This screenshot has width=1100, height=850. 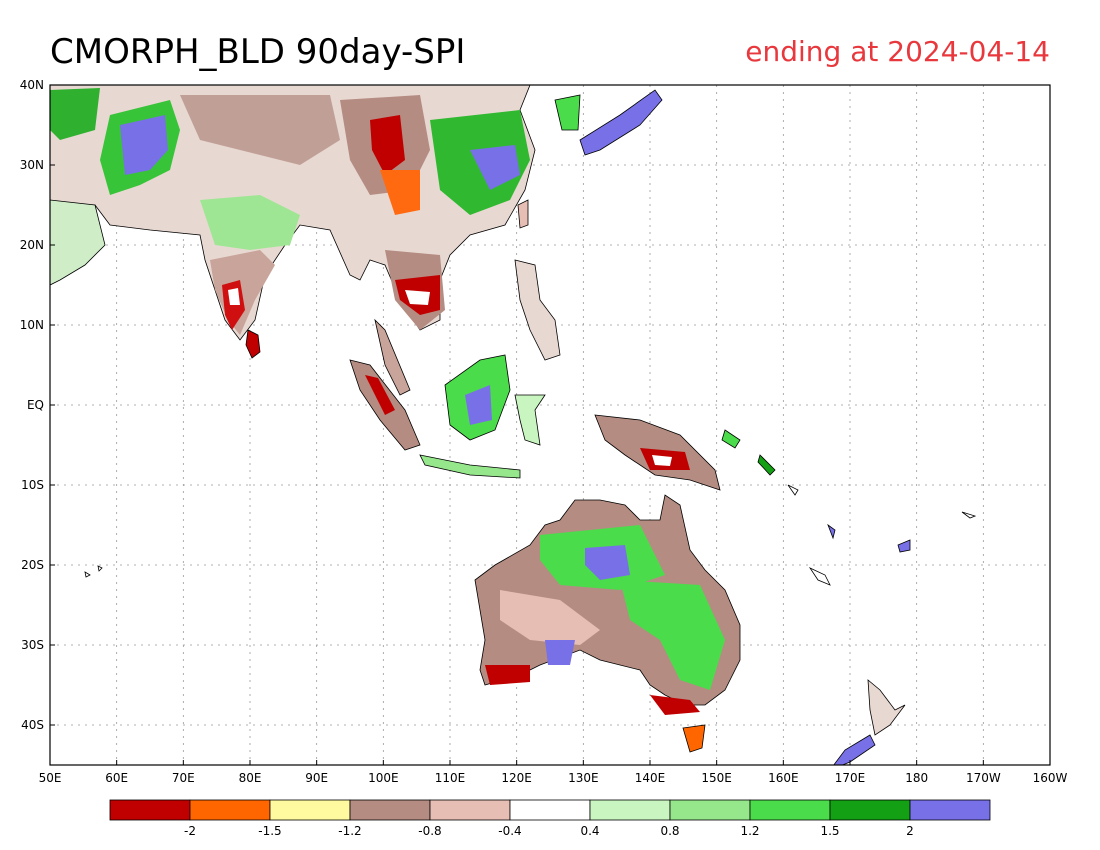 What do you see at coordinates (32, 725) in the screenshot?
I see `y-tick-label: 40S` at bounding box center [32, 725].